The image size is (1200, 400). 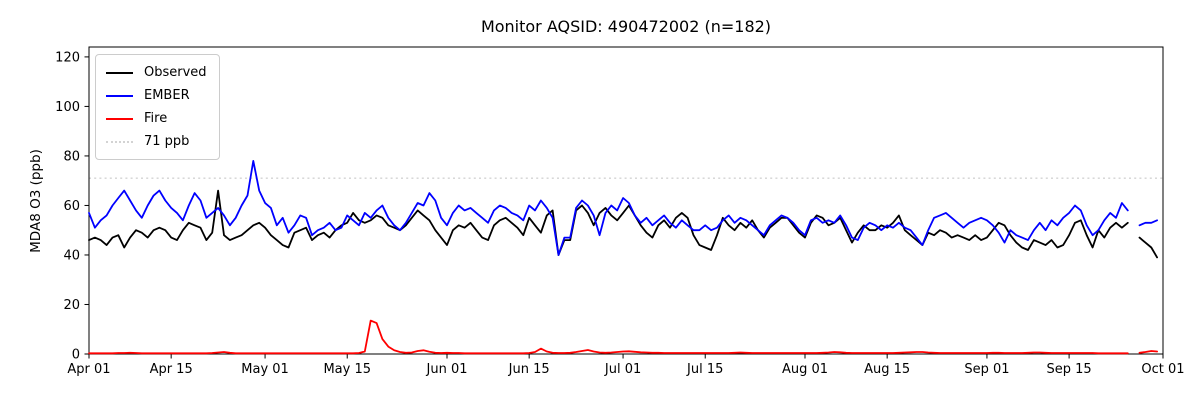 What do you see at coordinates (167, 95) in the screenshot?
I see `legend-label: EMBER` at bounding box center [167, 95].